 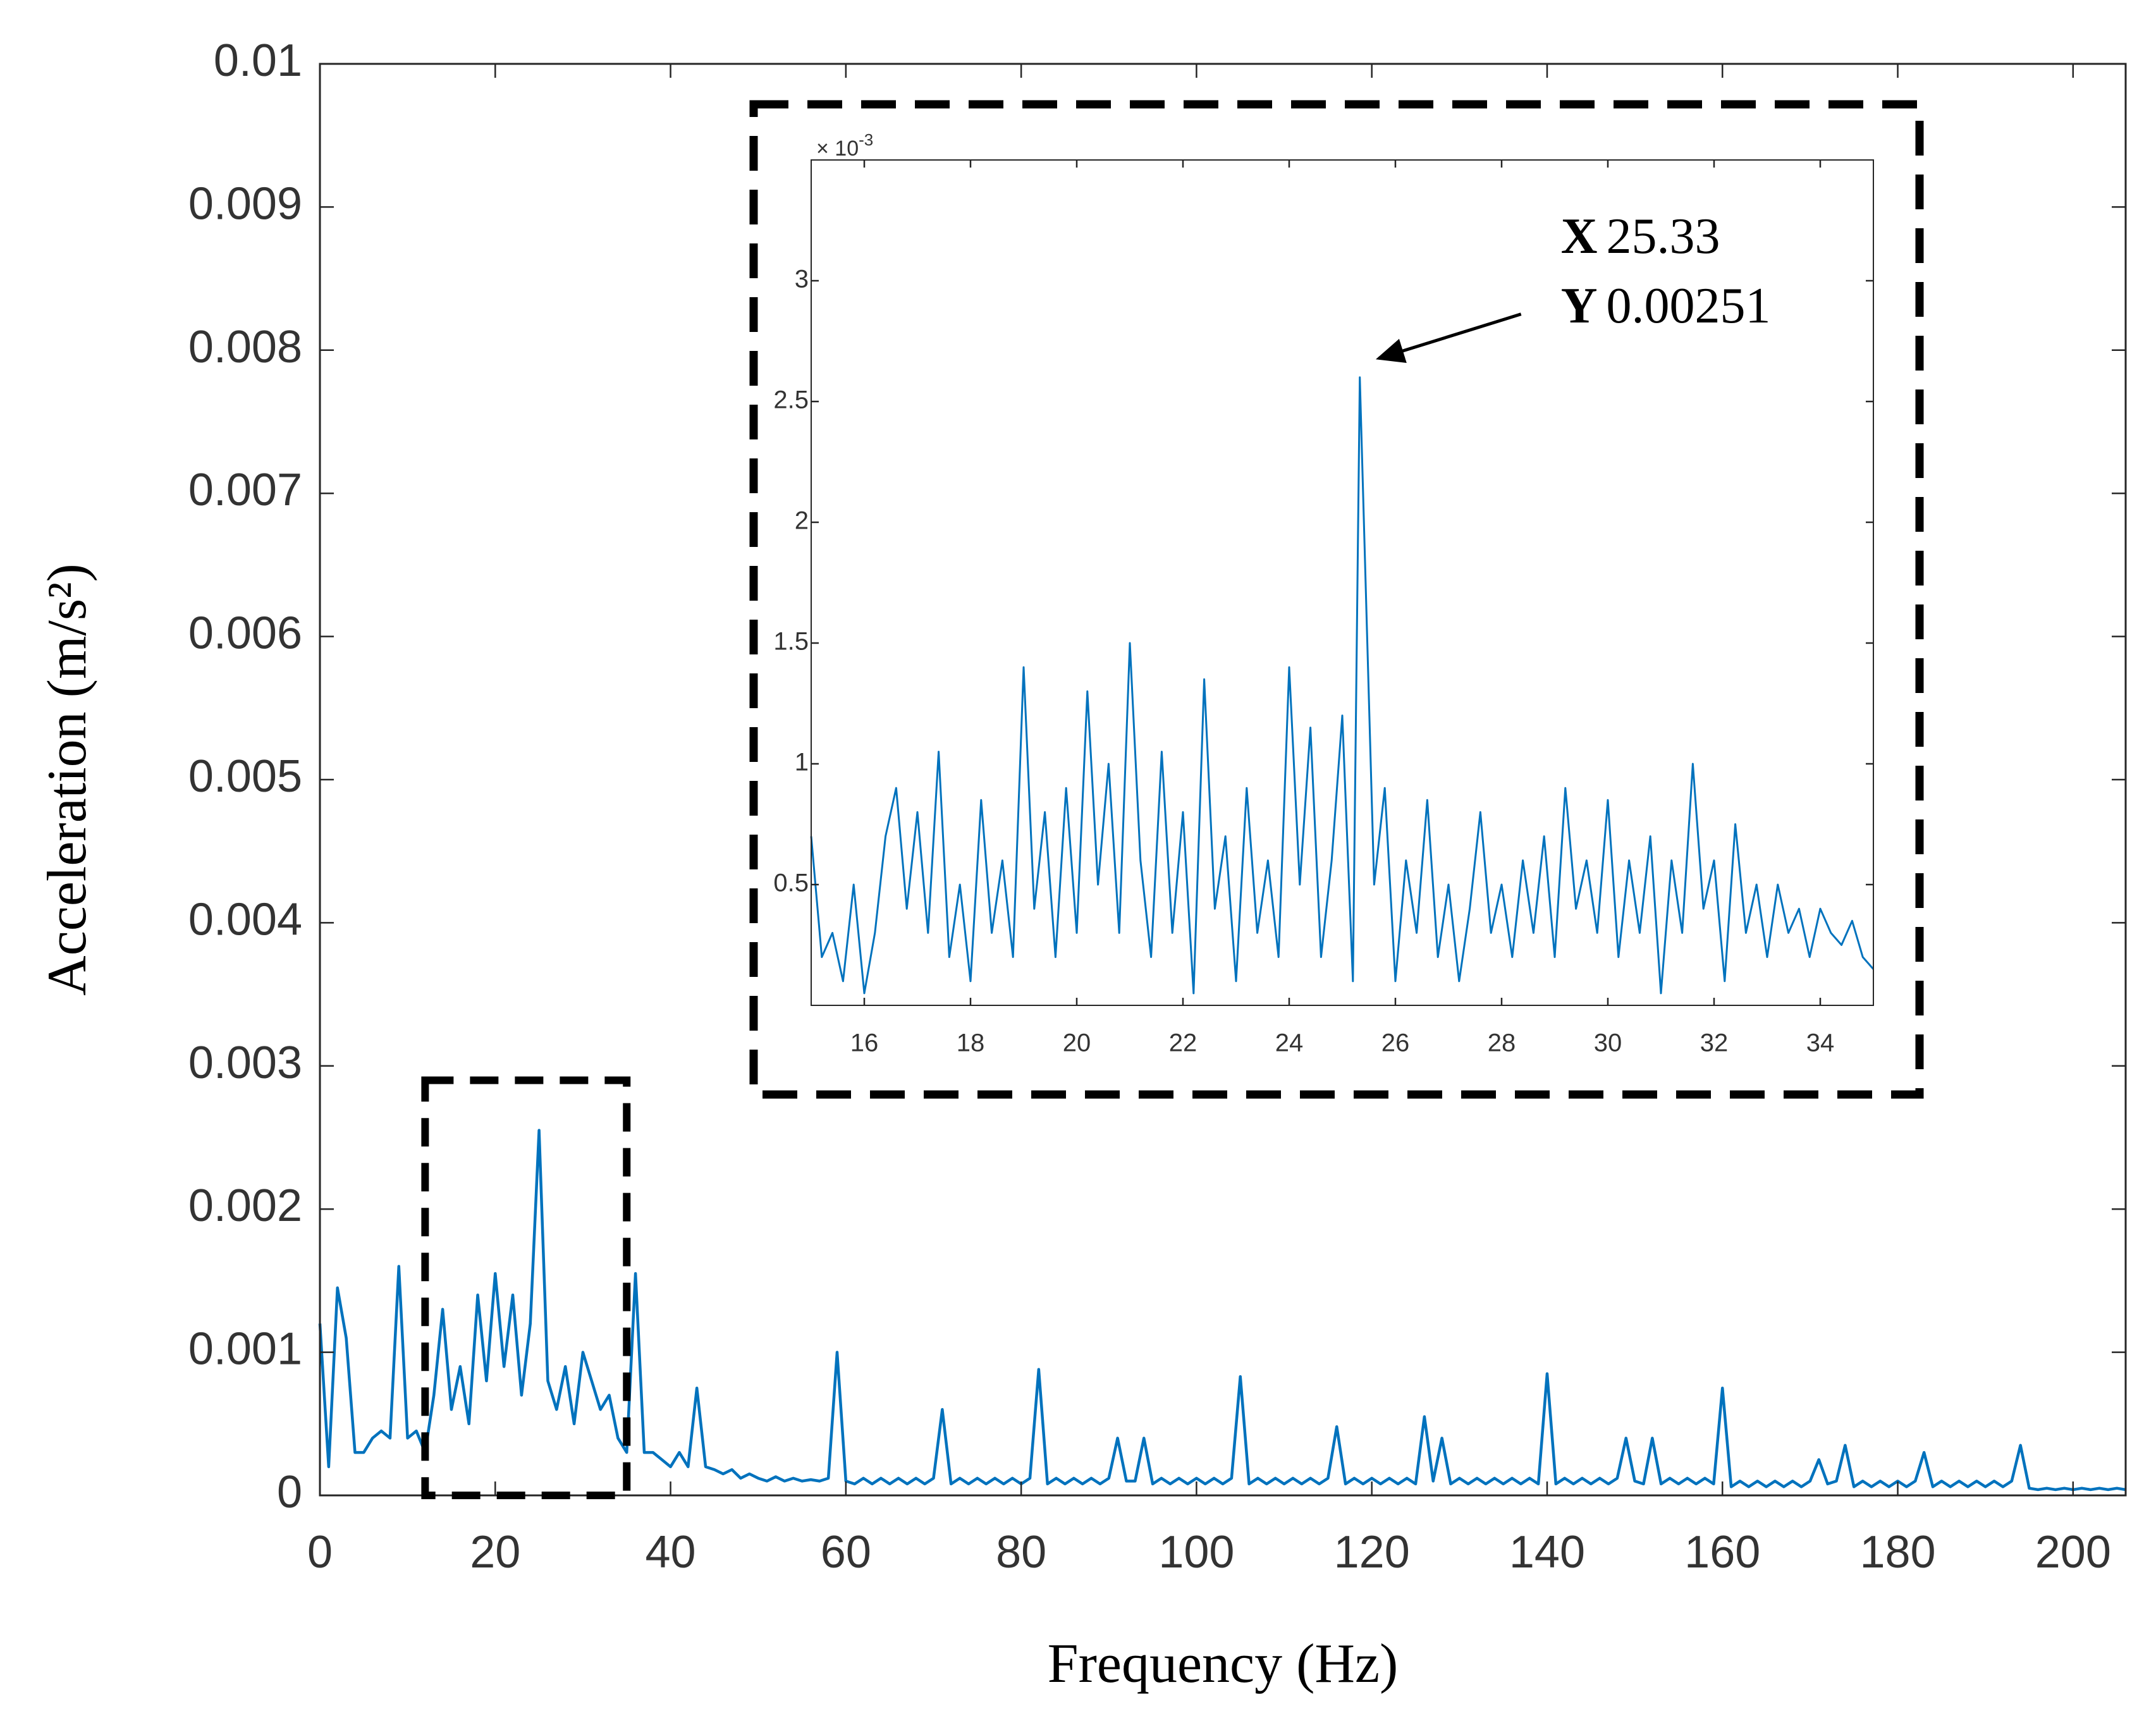 What do you see at coordinates (1579, 236) in the screenshot?
I see `annotation-x-label: X` at bounding box center [1579, 236].